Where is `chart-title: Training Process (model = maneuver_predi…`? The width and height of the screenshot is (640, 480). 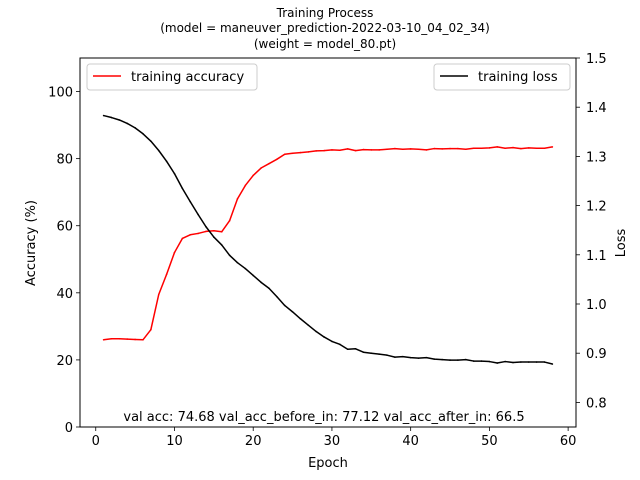
chart-title: Training Process (model = maneuver_predi… is located at coordinates (325, 28).